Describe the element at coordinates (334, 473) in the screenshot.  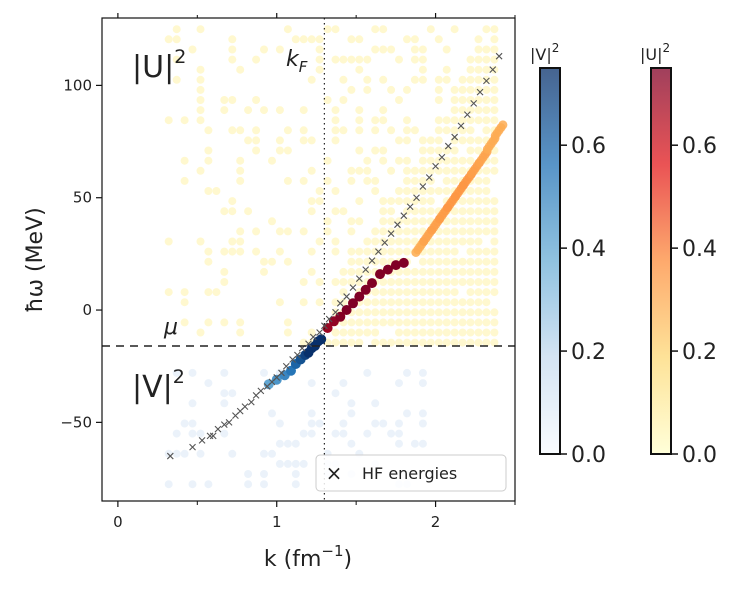
I see `legend-marker: ×` at that location.